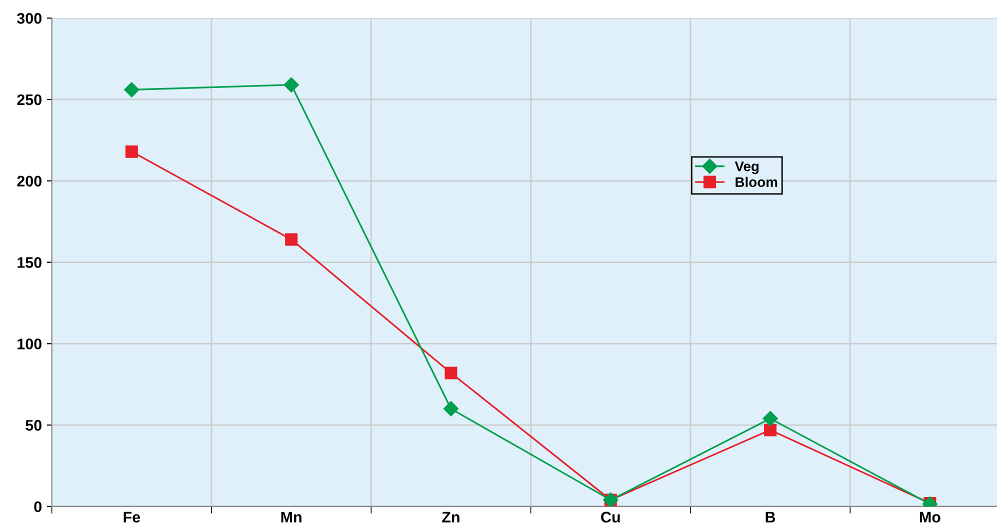  I want to click on legend-label: Veg, so click(746, 168).